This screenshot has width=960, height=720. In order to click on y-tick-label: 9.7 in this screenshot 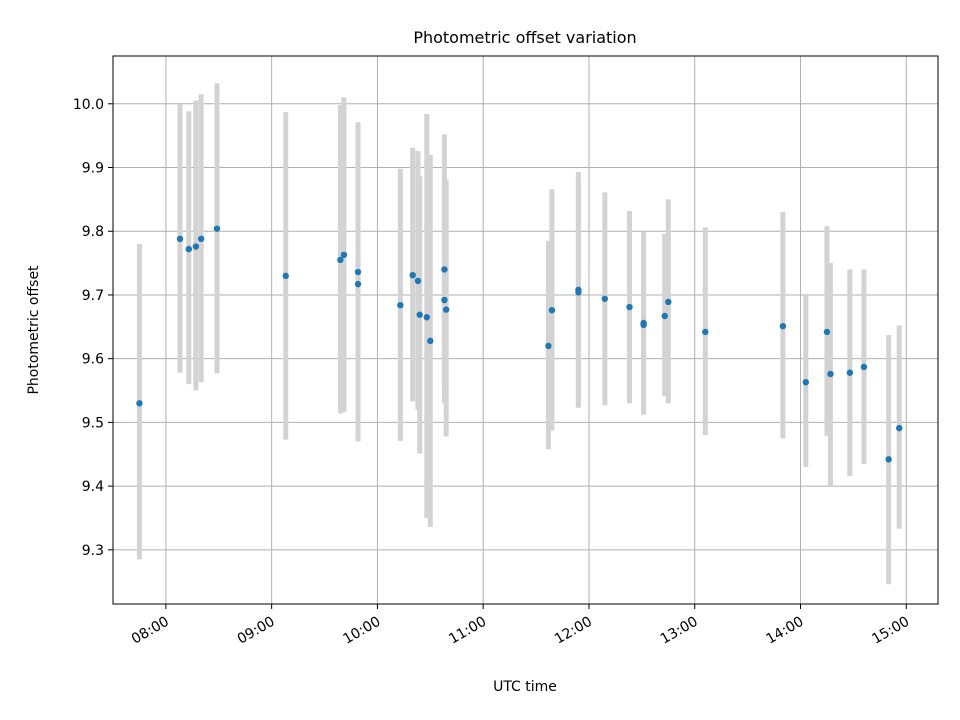, I will do `click(93, 296)`.